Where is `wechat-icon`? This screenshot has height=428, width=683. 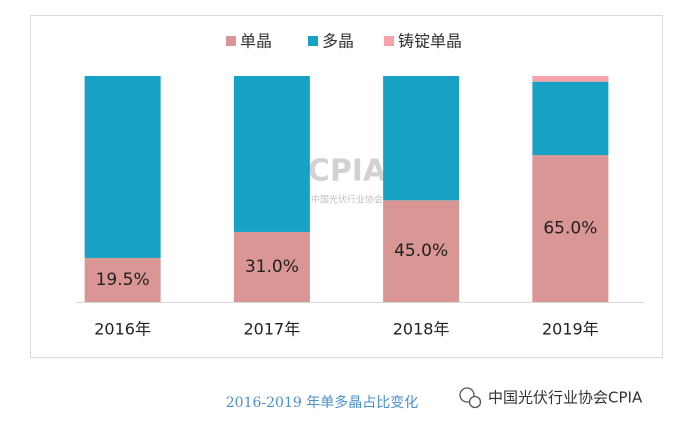 wechat-icon is located at coordinates (470, 398).